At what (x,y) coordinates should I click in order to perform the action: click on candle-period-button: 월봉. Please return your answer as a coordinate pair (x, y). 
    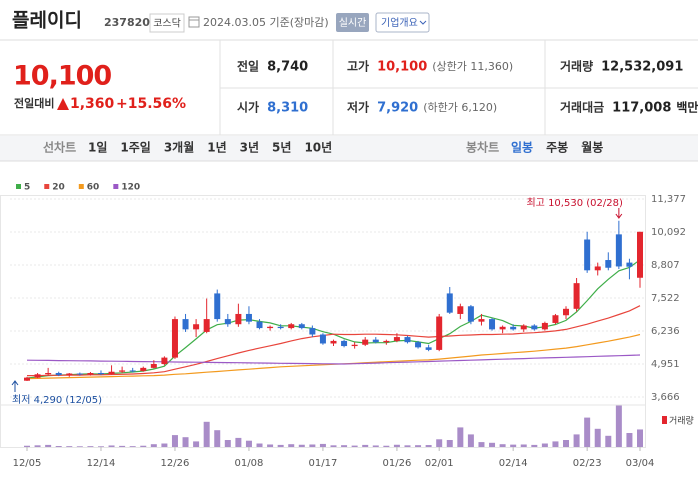
    Looking at the image, I should click on (592, 147).